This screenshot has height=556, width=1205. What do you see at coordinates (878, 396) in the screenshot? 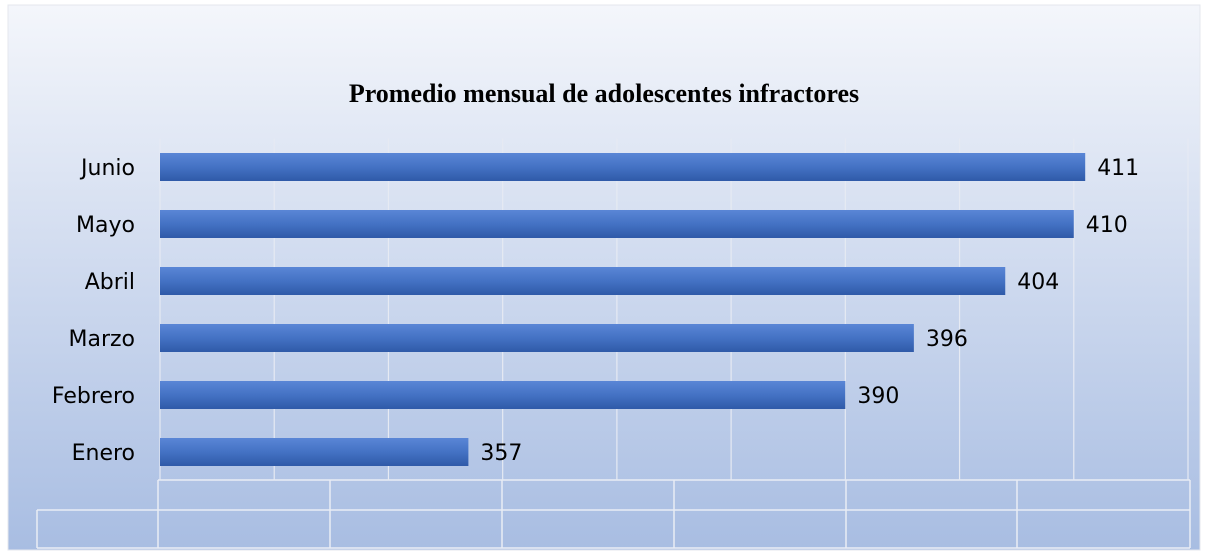
I see `value-label: 390` at bounding box center [878, 396].